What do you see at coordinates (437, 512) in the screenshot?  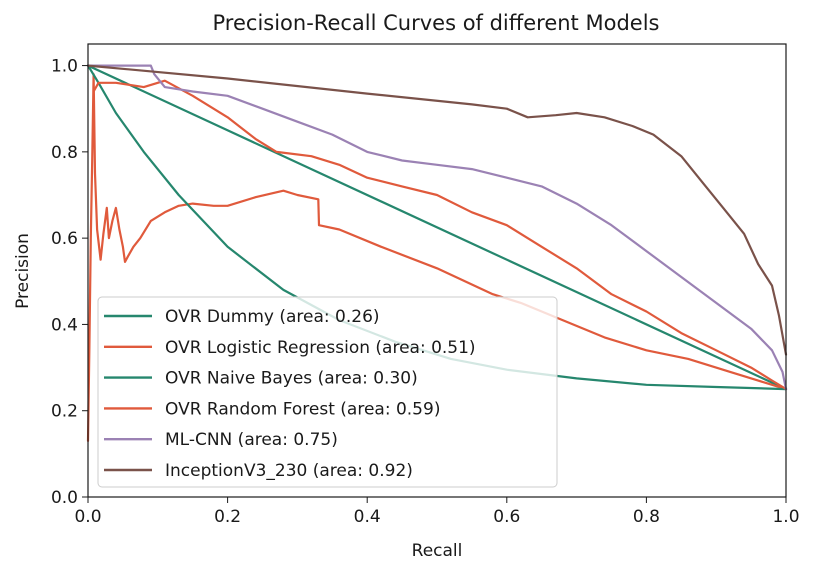 I see `x-axis: 0.0 0.2 0.4 0.6 0.8 1.0` at bounding box center [437, 512].